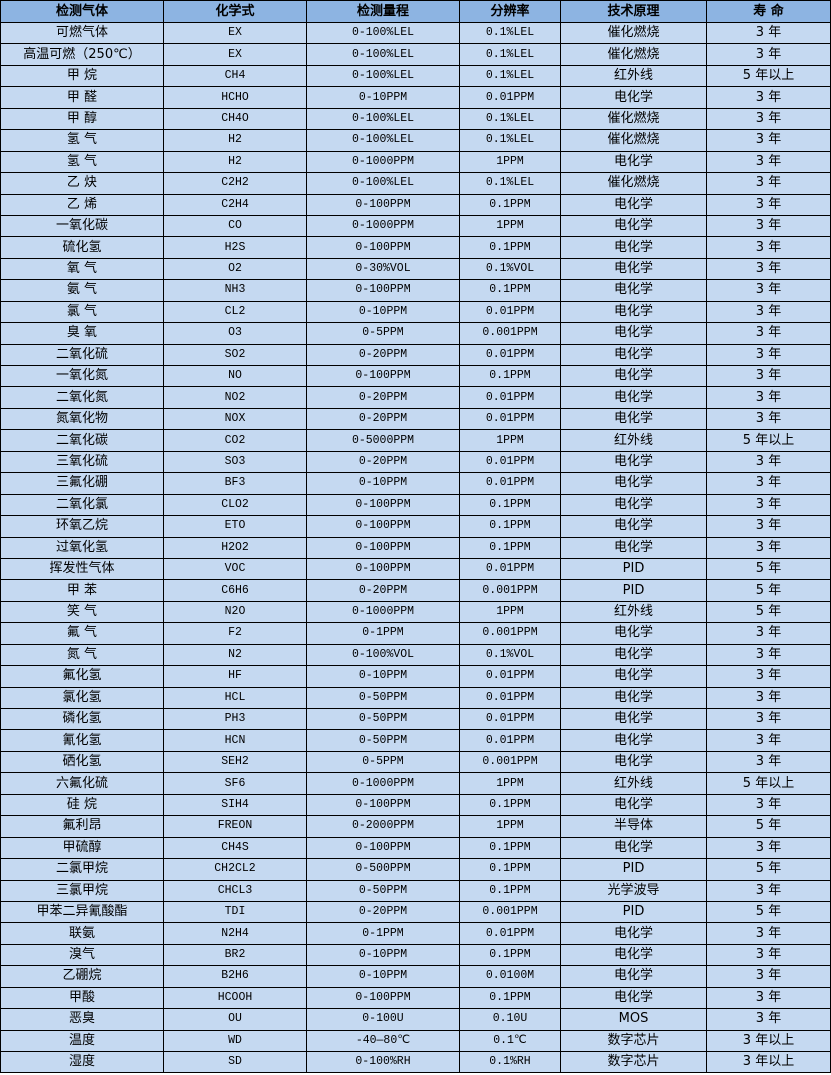 This screenshot has height=1075, width=831. What do you see at coordinates (510, 655) in the screenshot?
I see `cell-resolution: 0.1%VOL` at bounding box center [510, 655].